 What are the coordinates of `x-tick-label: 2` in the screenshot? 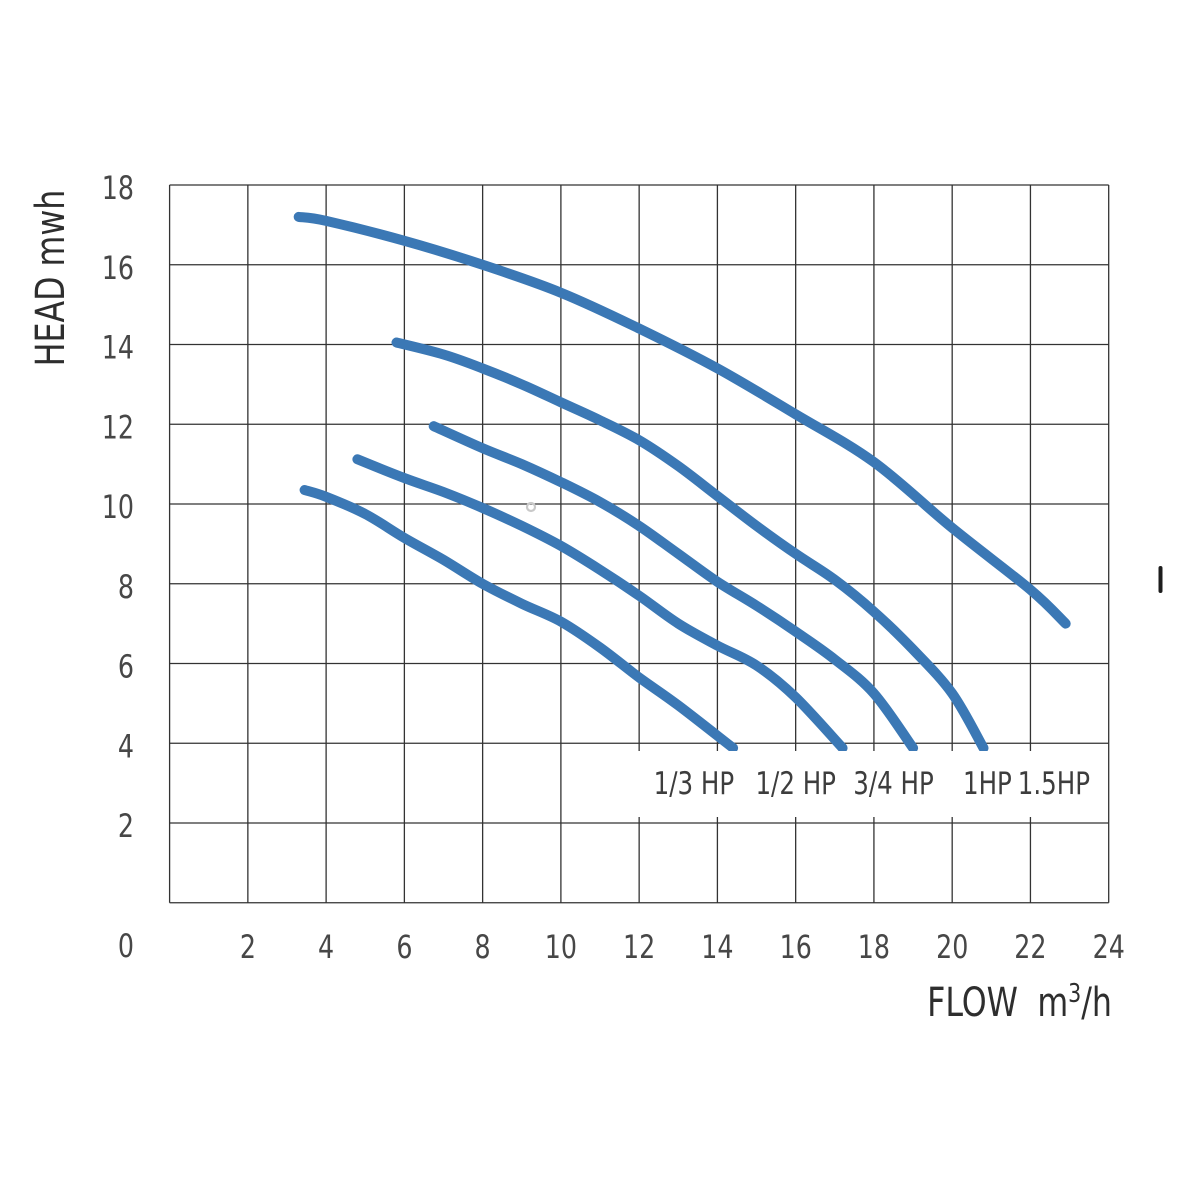 It's located at (248, 947).